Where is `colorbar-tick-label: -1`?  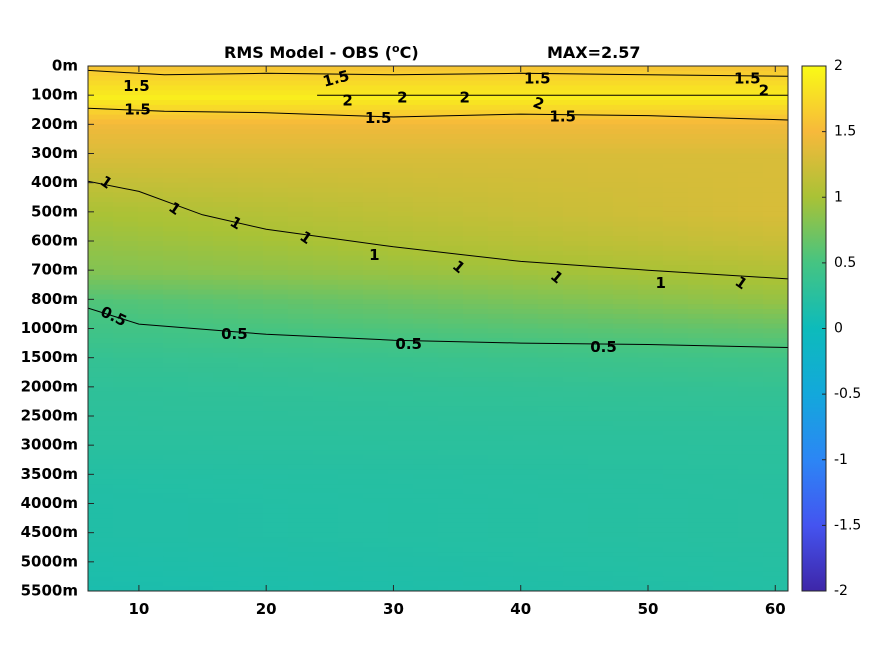
colorbar-tick-label: -1 is located at coordinates (841, 460).